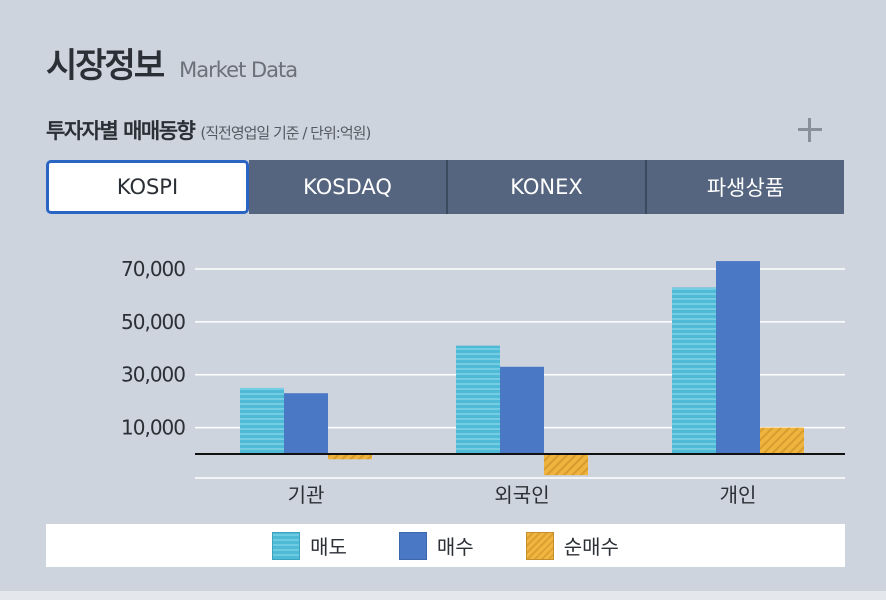 This screenshot has width=886, height=600. What do you see at coordinates (105, 66) in the screenshot?
I see `title-korean: 시장정보` at bounding box center [105, 66].